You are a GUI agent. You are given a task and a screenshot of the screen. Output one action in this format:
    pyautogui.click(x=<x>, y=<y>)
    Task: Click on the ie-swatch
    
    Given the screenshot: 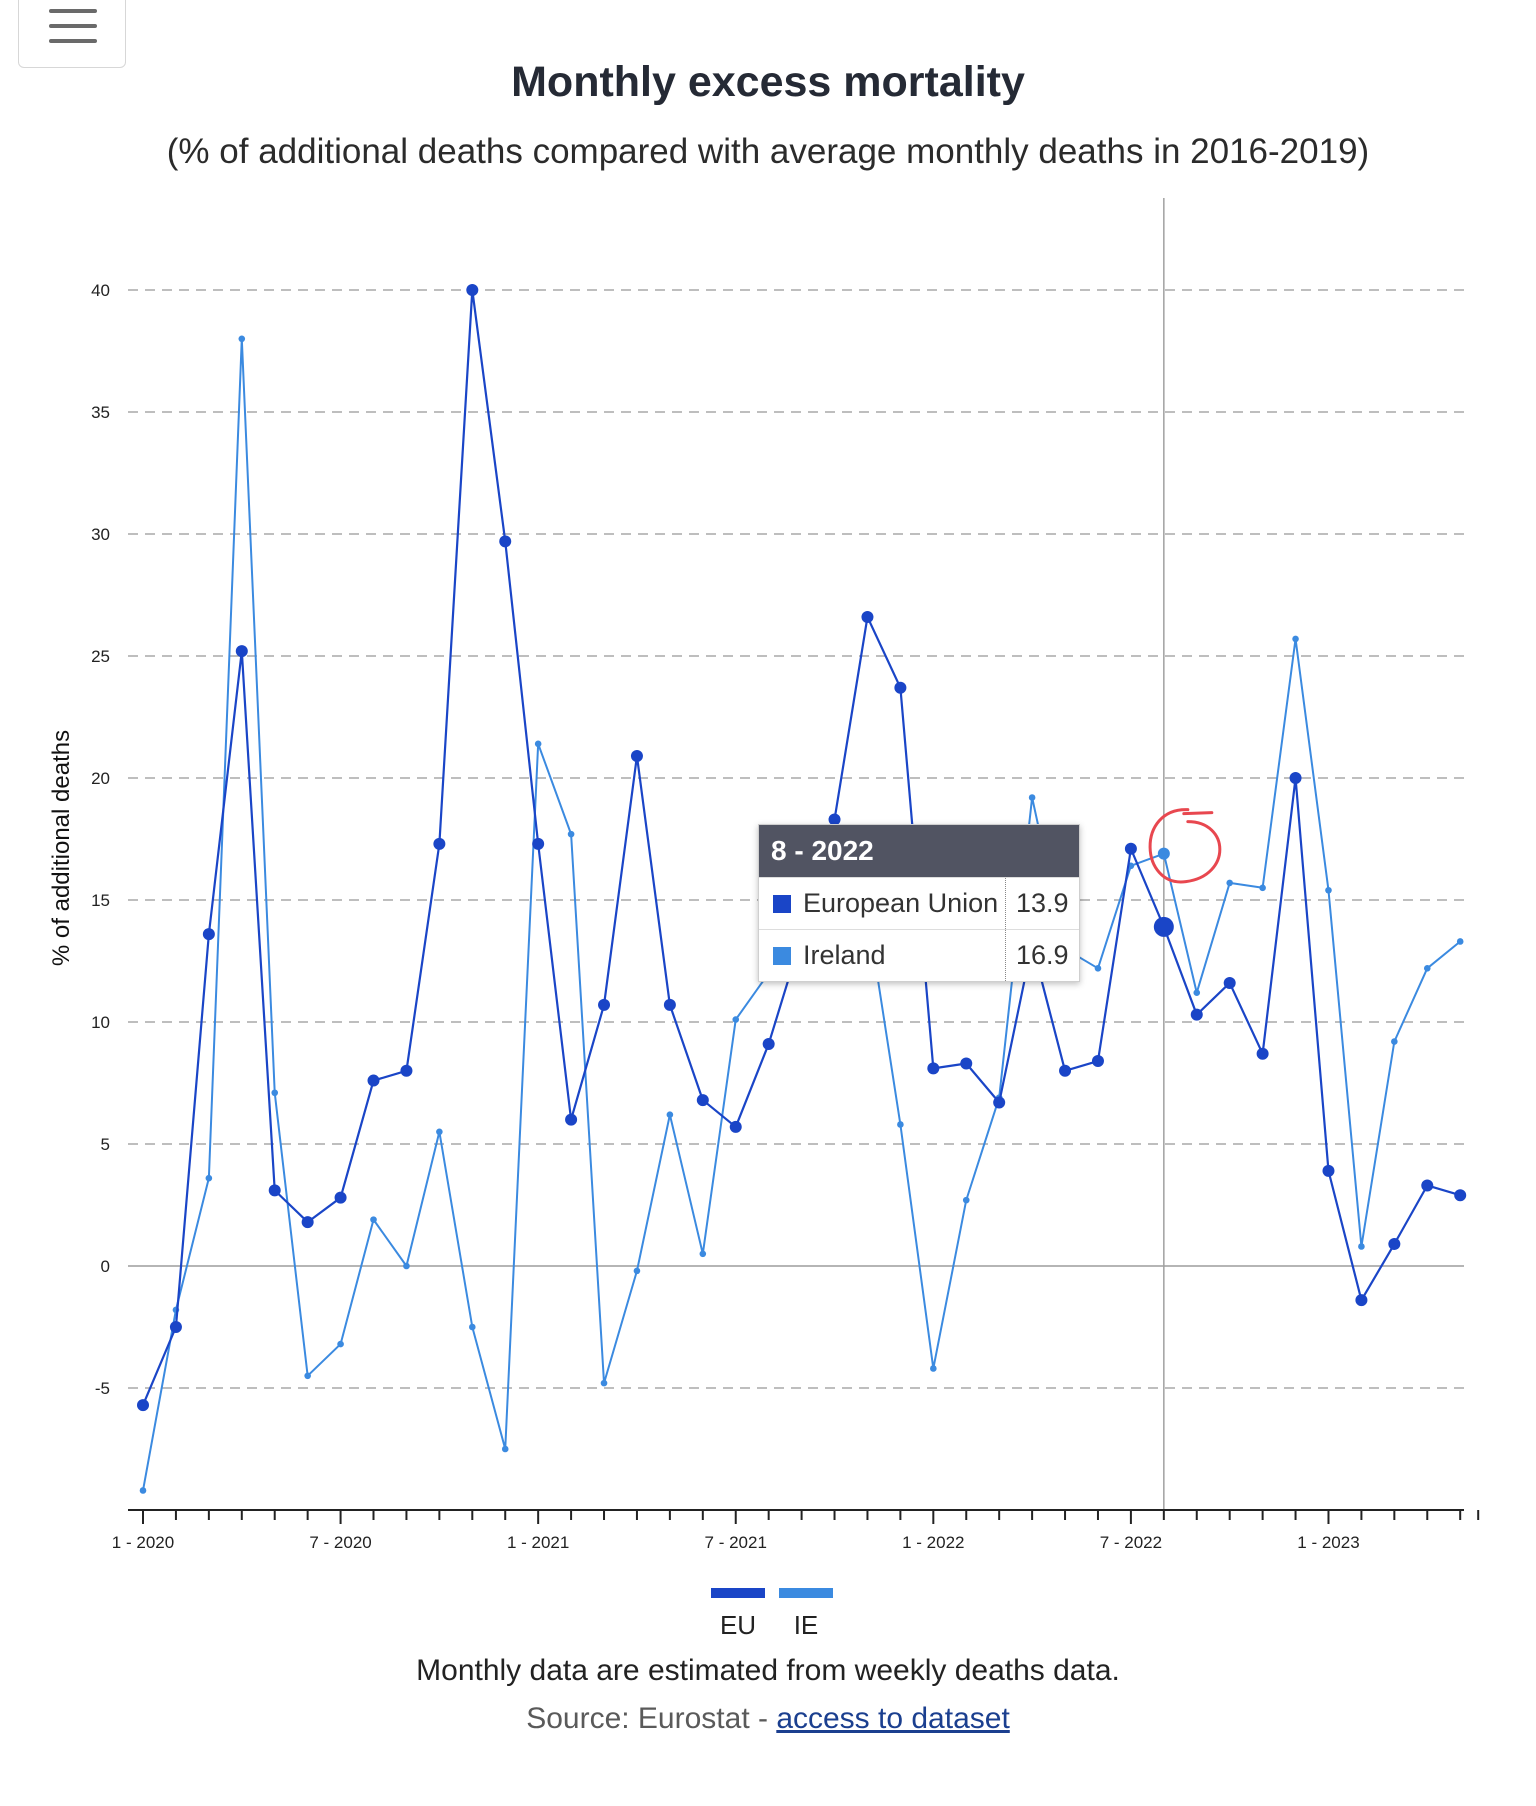 What is the action you would take?
    pyautogui.click(x=782, y=956)
    